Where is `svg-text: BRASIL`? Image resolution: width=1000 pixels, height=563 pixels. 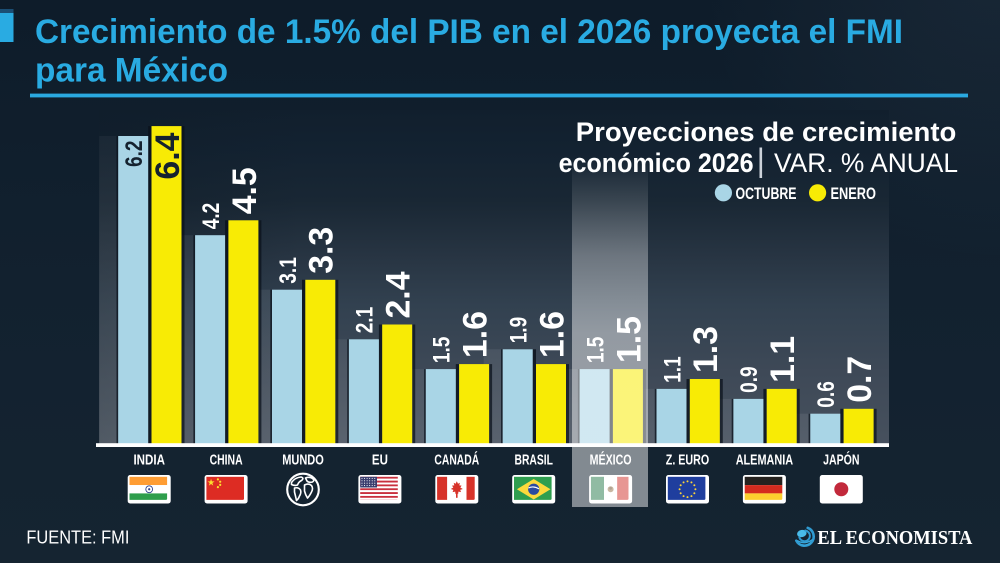 svg-text: BRASIL is located at coordinates (534, 461).